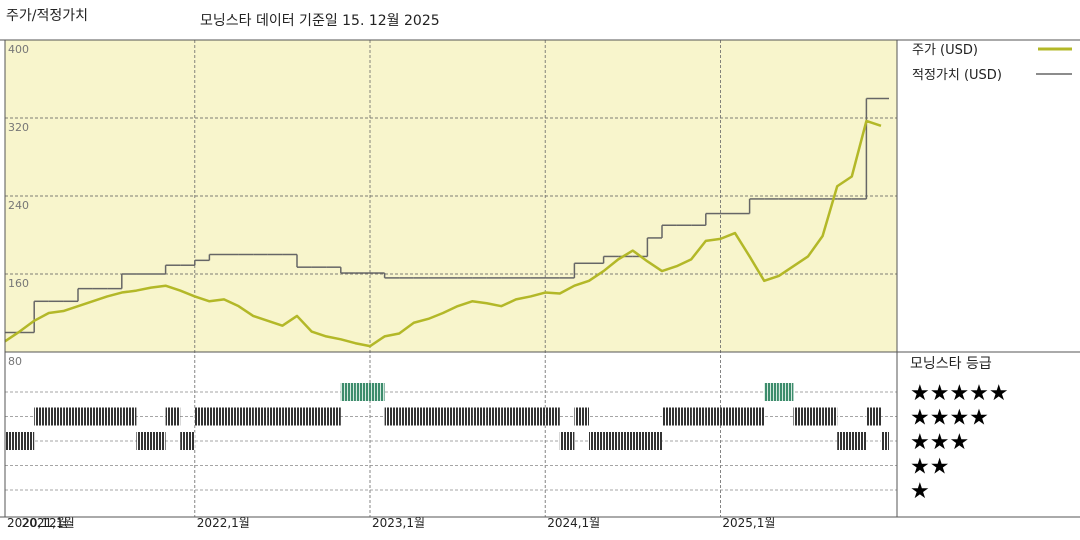 The image size is (1080, 540). Describe the element at coordinates (398, 523) in the screenshot. I see `x-tick-label: 2023,1월` at that location.